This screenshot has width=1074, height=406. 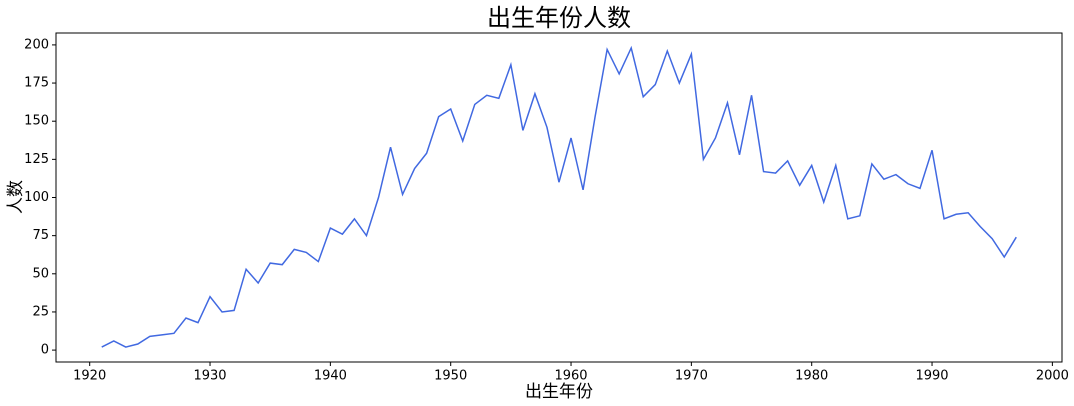 I want to click on x-axis-label: 出生年份, so click(x=559, y=392).